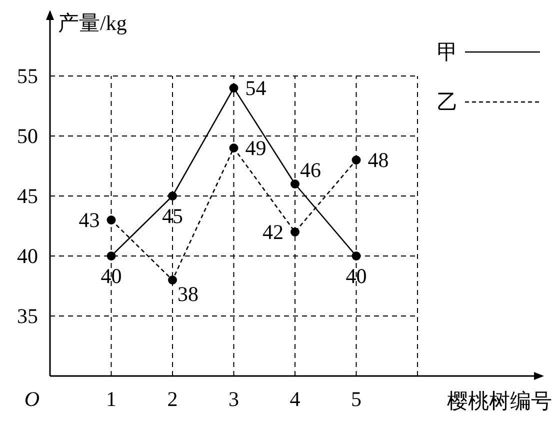 Image resolution: width=555 pixels, height=424 pixels. I want to click on y-tick-label: 45, so click(27, 196).